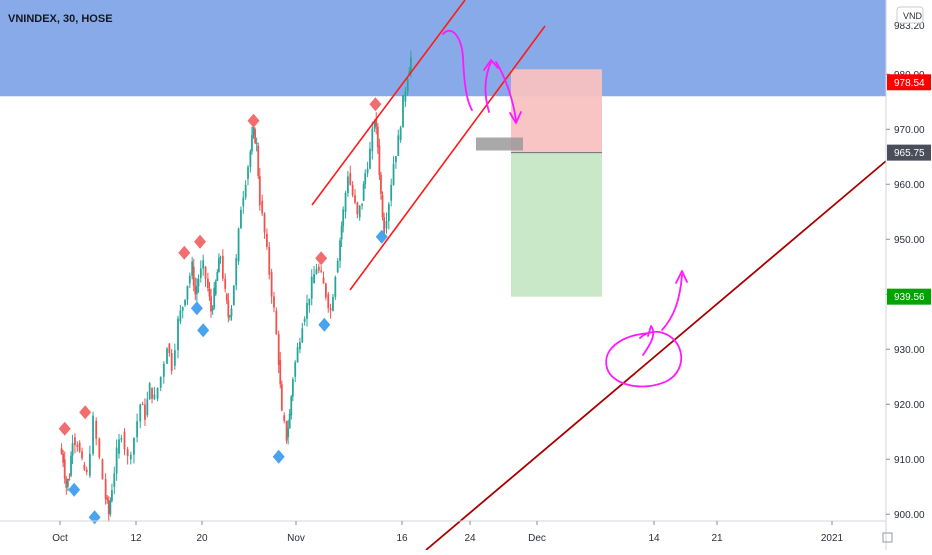 The image size is (932, 555). I want to click on stop-loss-zone, so click(556, 111).